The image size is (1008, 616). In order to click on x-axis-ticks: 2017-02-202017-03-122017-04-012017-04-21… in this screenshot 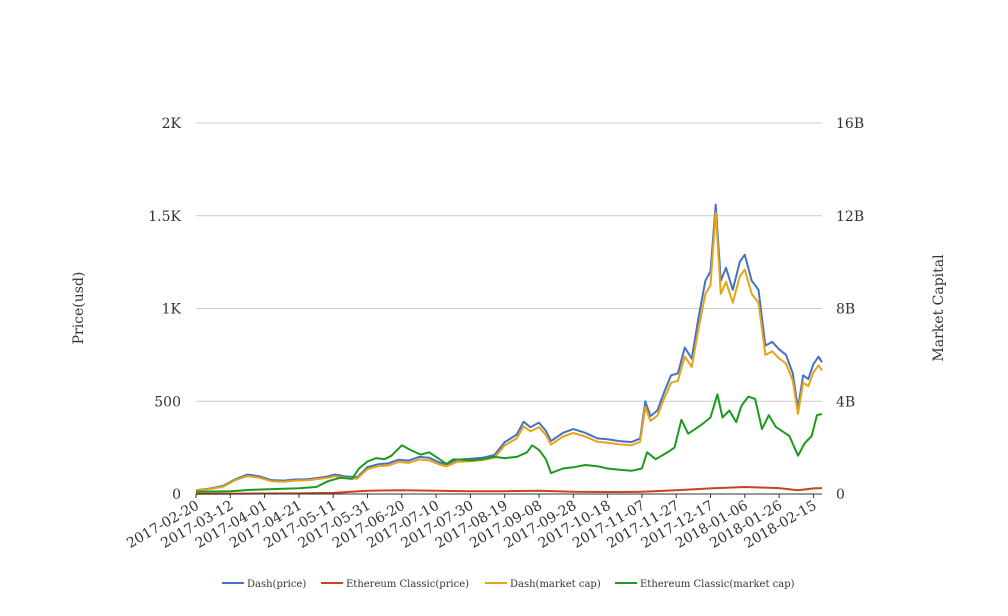, I will do `click(471, 523)`.